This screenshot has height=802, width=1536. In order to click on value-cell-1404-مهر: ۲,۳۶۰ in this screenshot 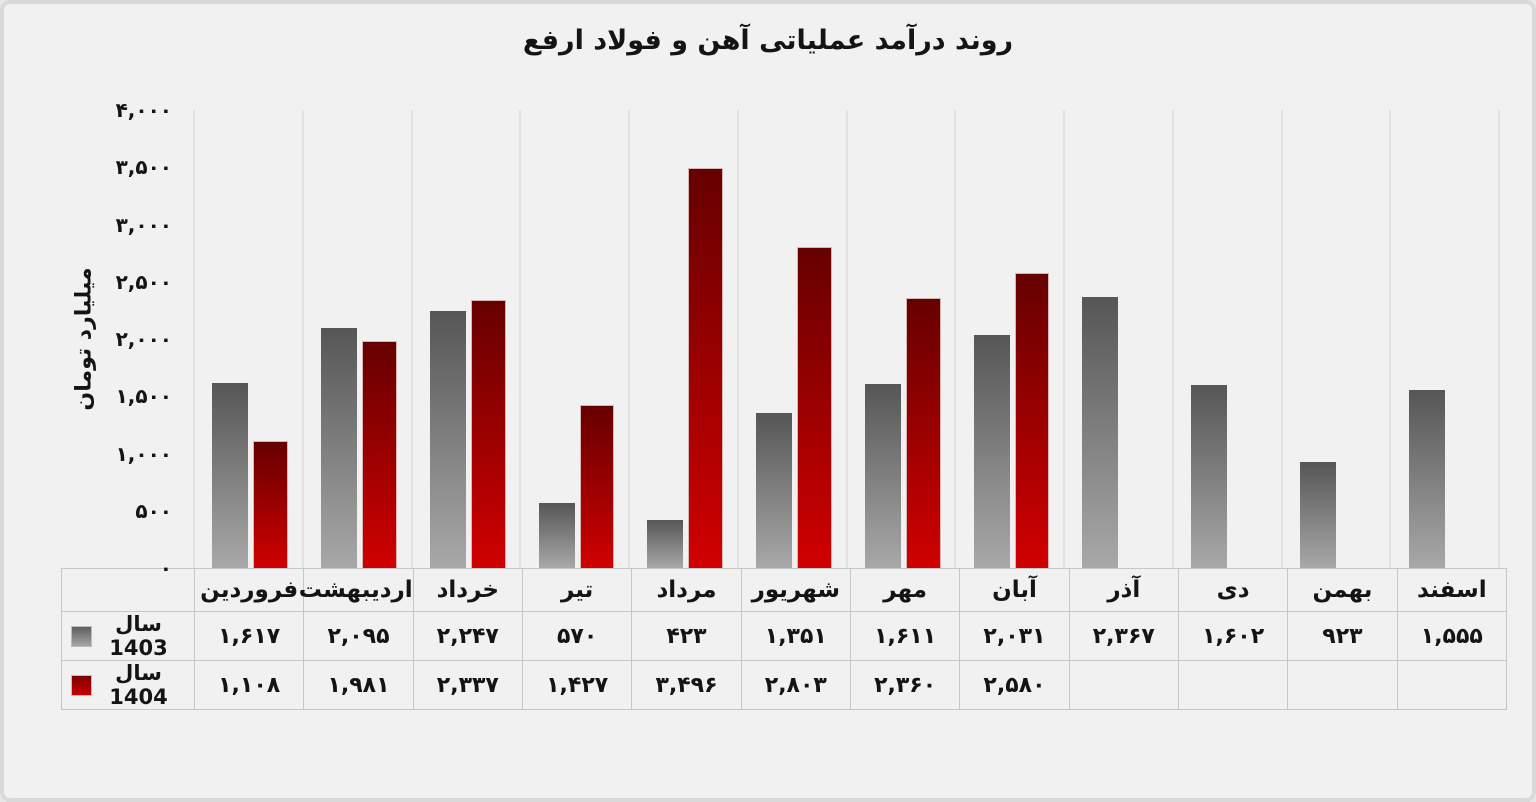, I will do `click(905, 685)`.